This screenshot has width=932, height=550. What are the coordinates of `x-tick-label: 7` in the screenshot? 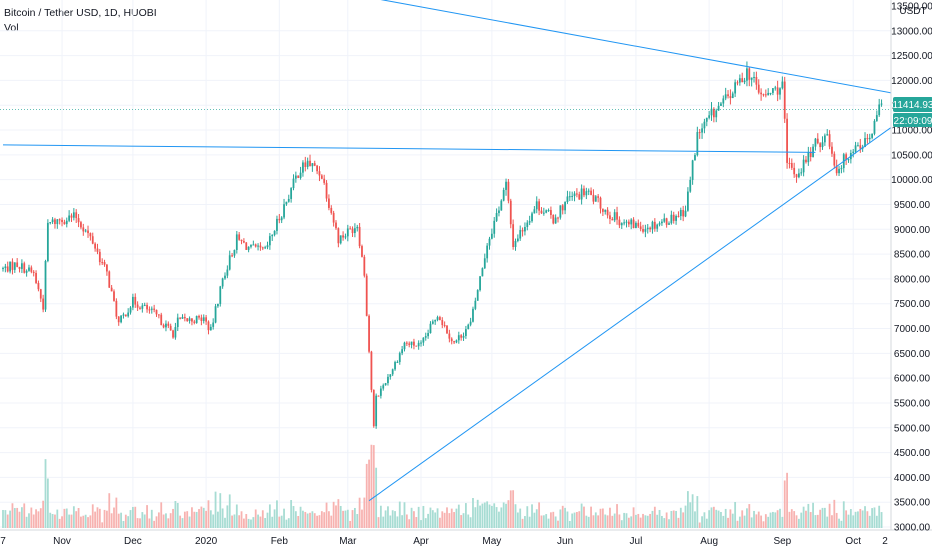 It's located at (3, 541).